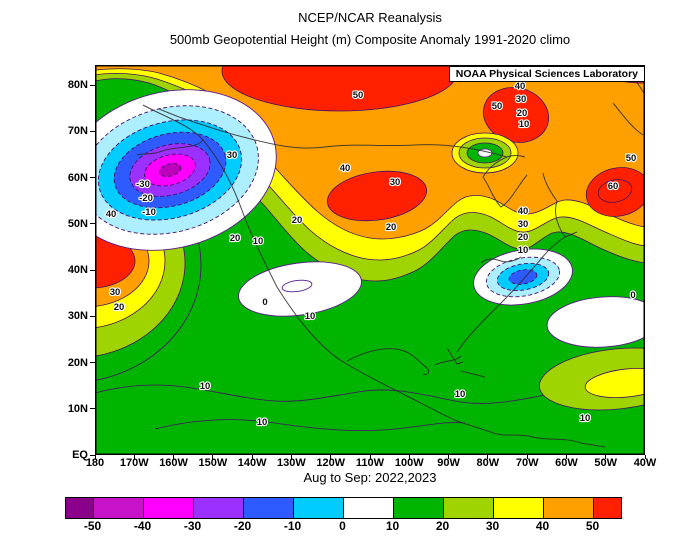 Image resolution: width=700 pixels, height=542 pixels. Describe the element at coordinates (331, 463) in the screenshot. I see `lon-tick-label: 120W` at that location.